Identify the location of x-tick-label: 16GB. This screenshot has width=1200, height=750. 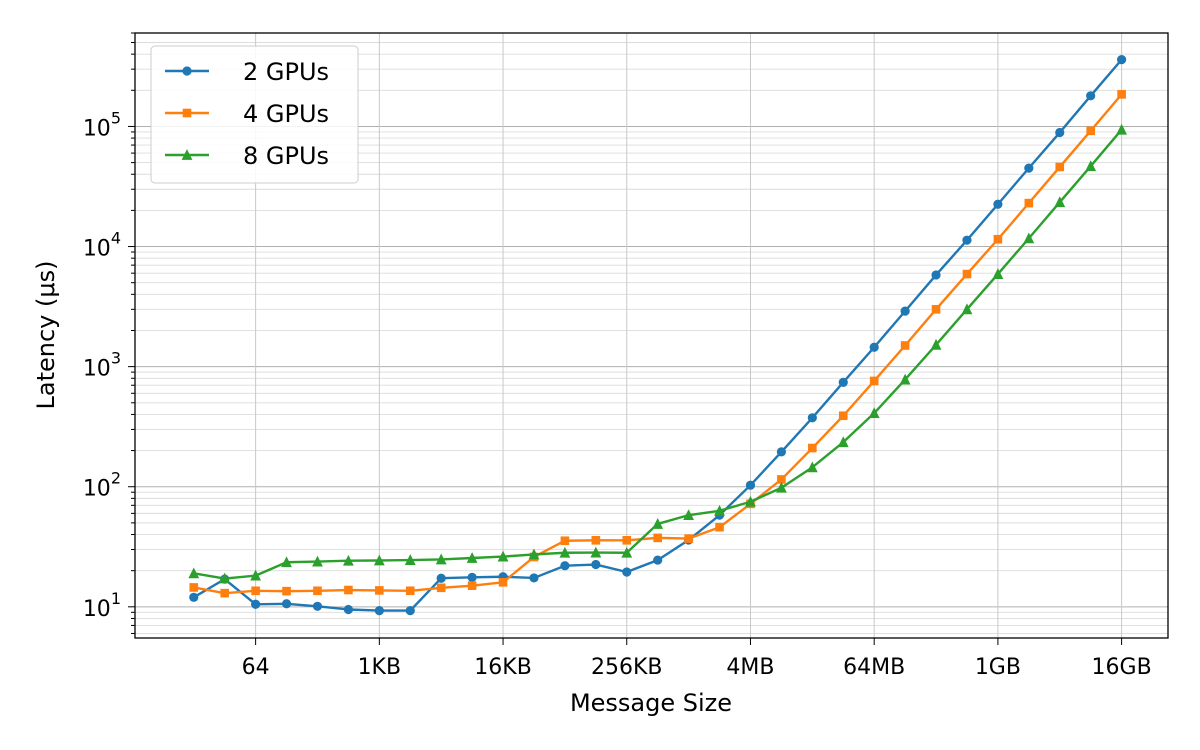
(1122, 667).